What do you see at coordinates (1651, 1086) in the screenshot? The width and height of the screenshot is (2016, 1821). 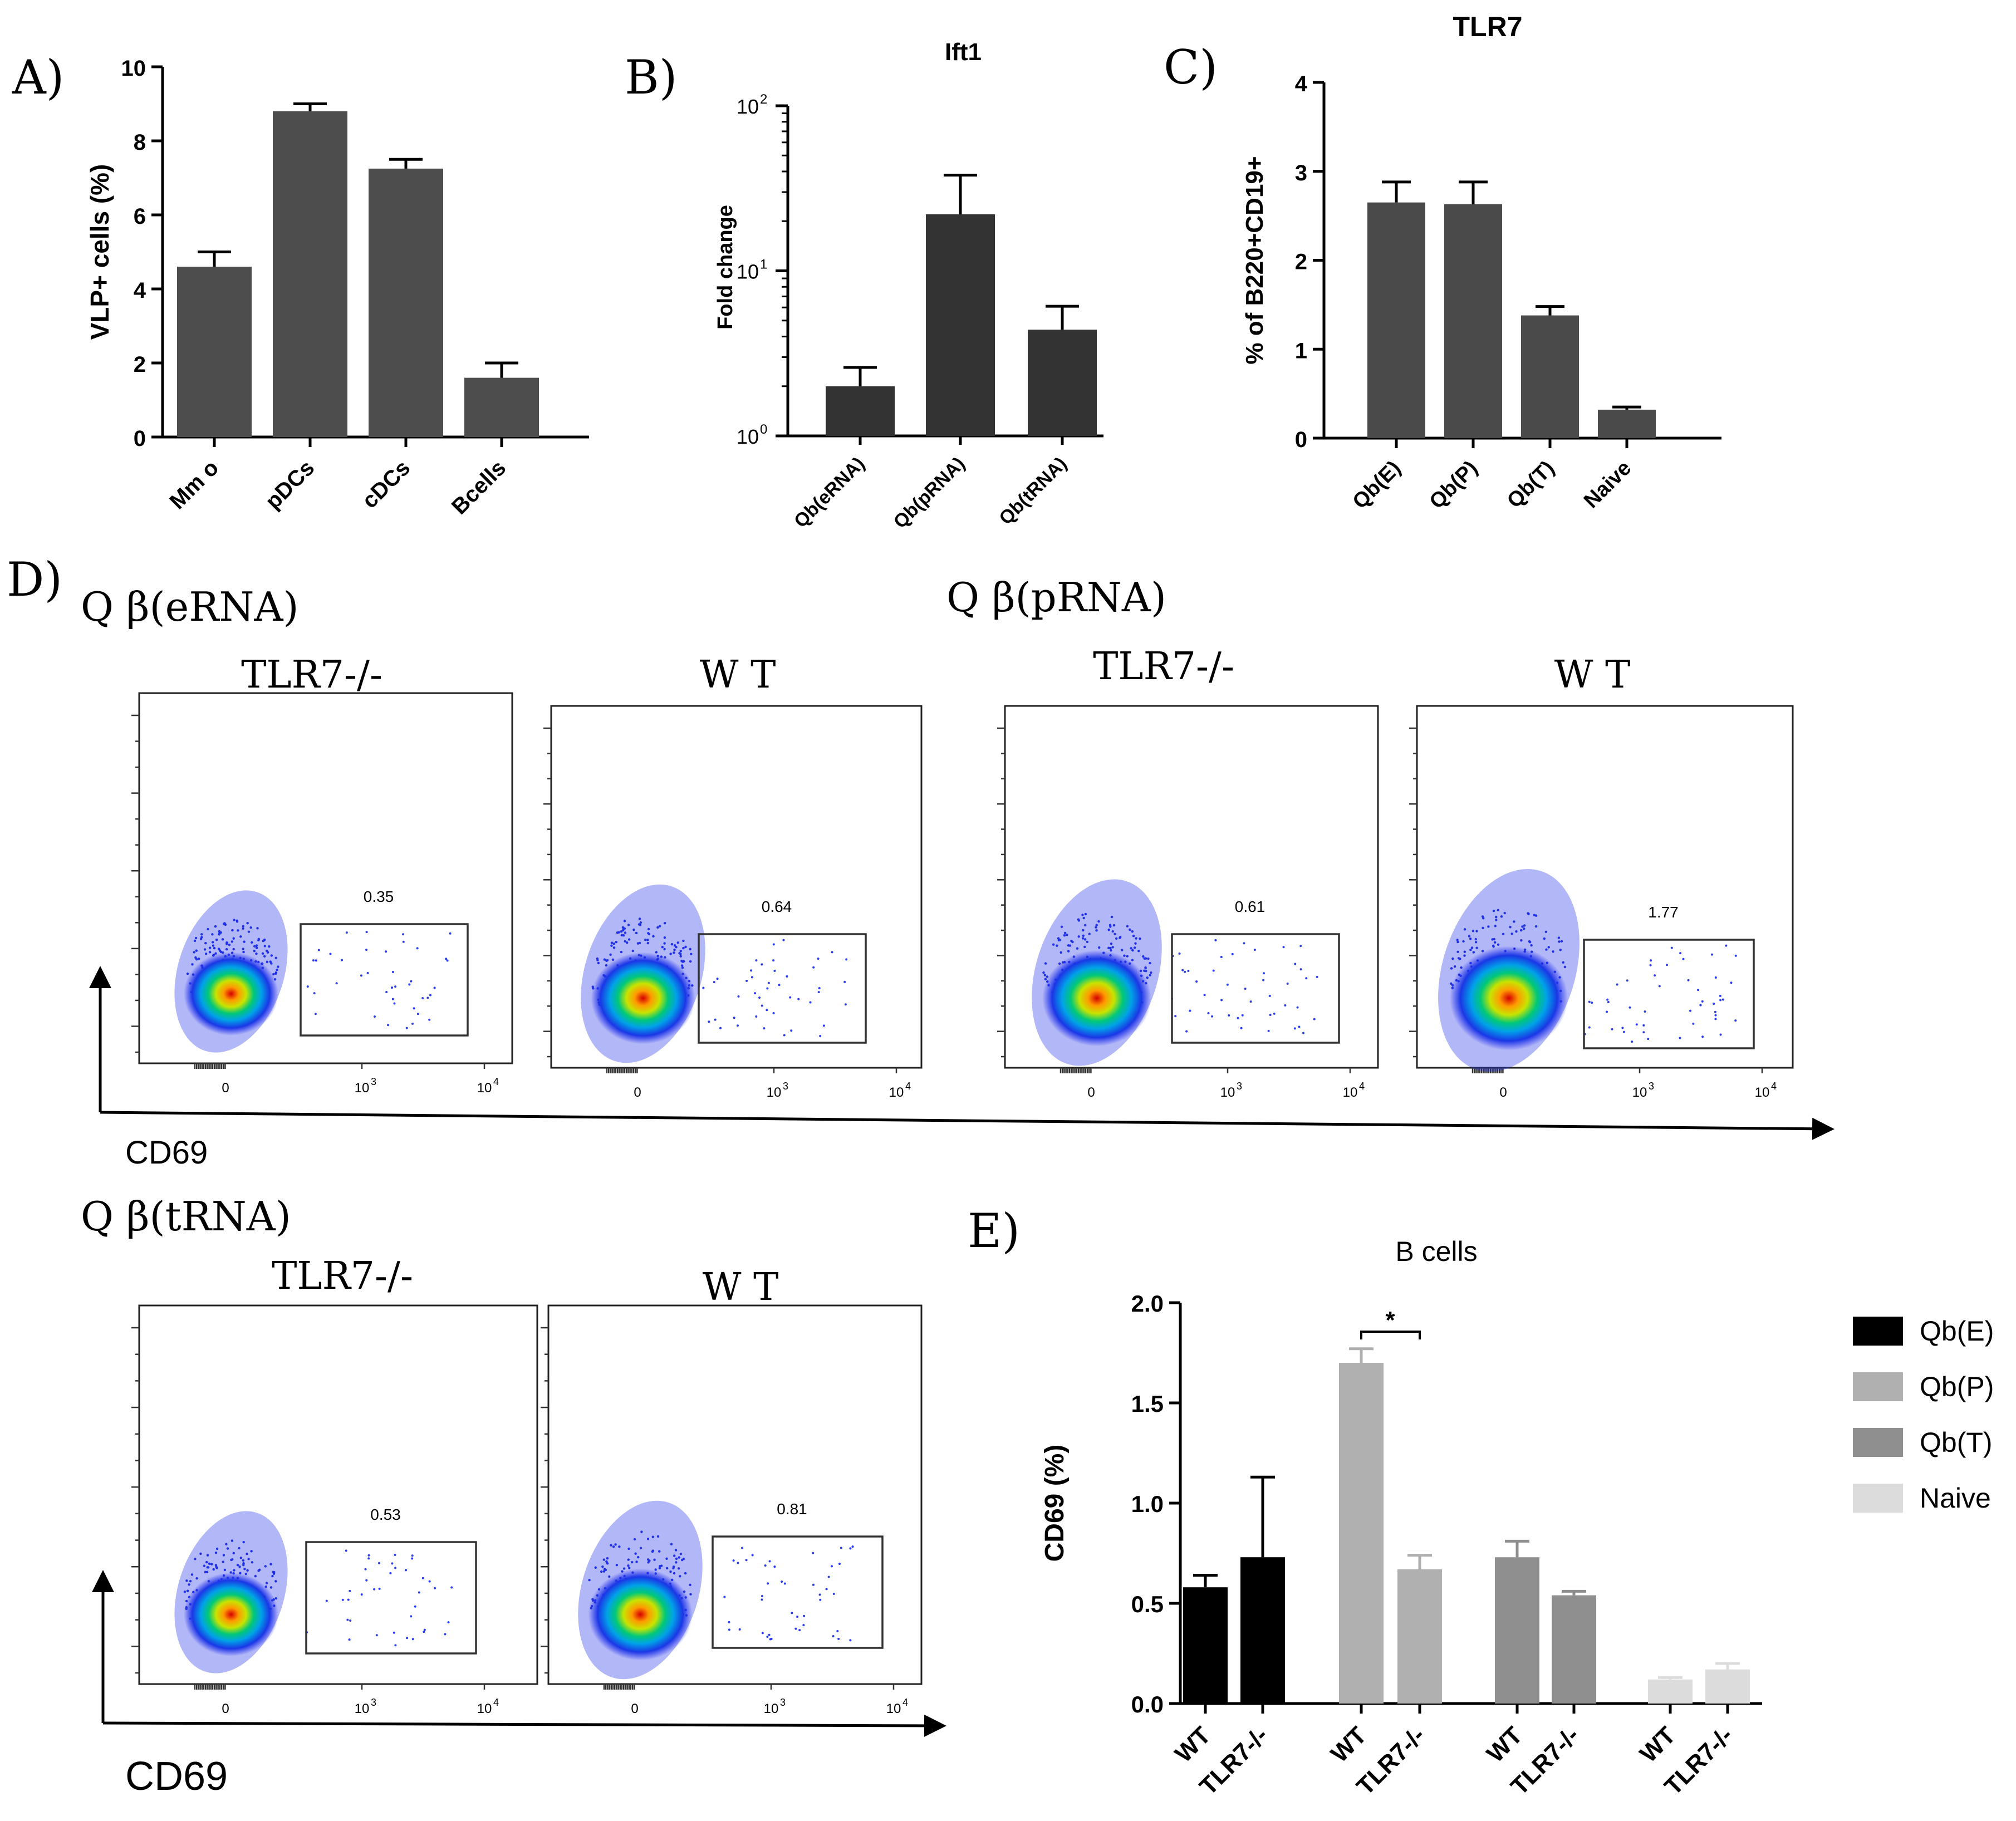 I see `flow-x-tick-exponent: 3` at bounding box center [1651, 1086].